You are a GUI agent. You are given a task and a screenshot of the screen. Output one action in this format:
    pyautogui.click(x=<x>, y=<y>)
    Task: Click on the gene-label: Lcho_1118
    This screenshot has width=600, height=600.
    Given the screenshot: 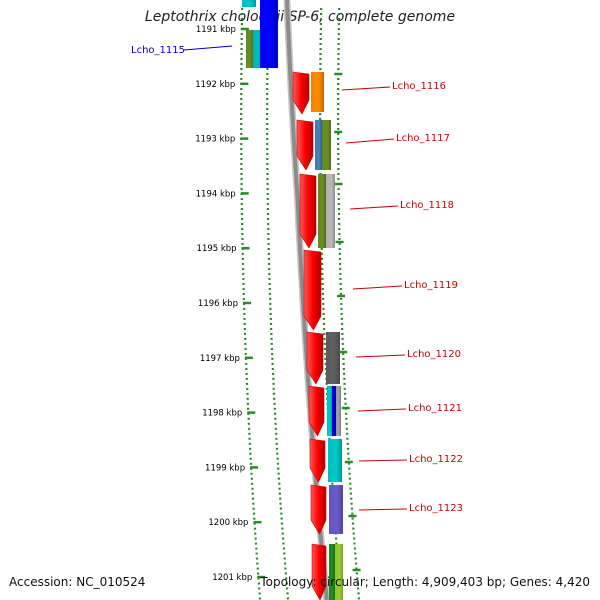 What is the action you would take?
    pyautogui.click(x=427, y=205)
    